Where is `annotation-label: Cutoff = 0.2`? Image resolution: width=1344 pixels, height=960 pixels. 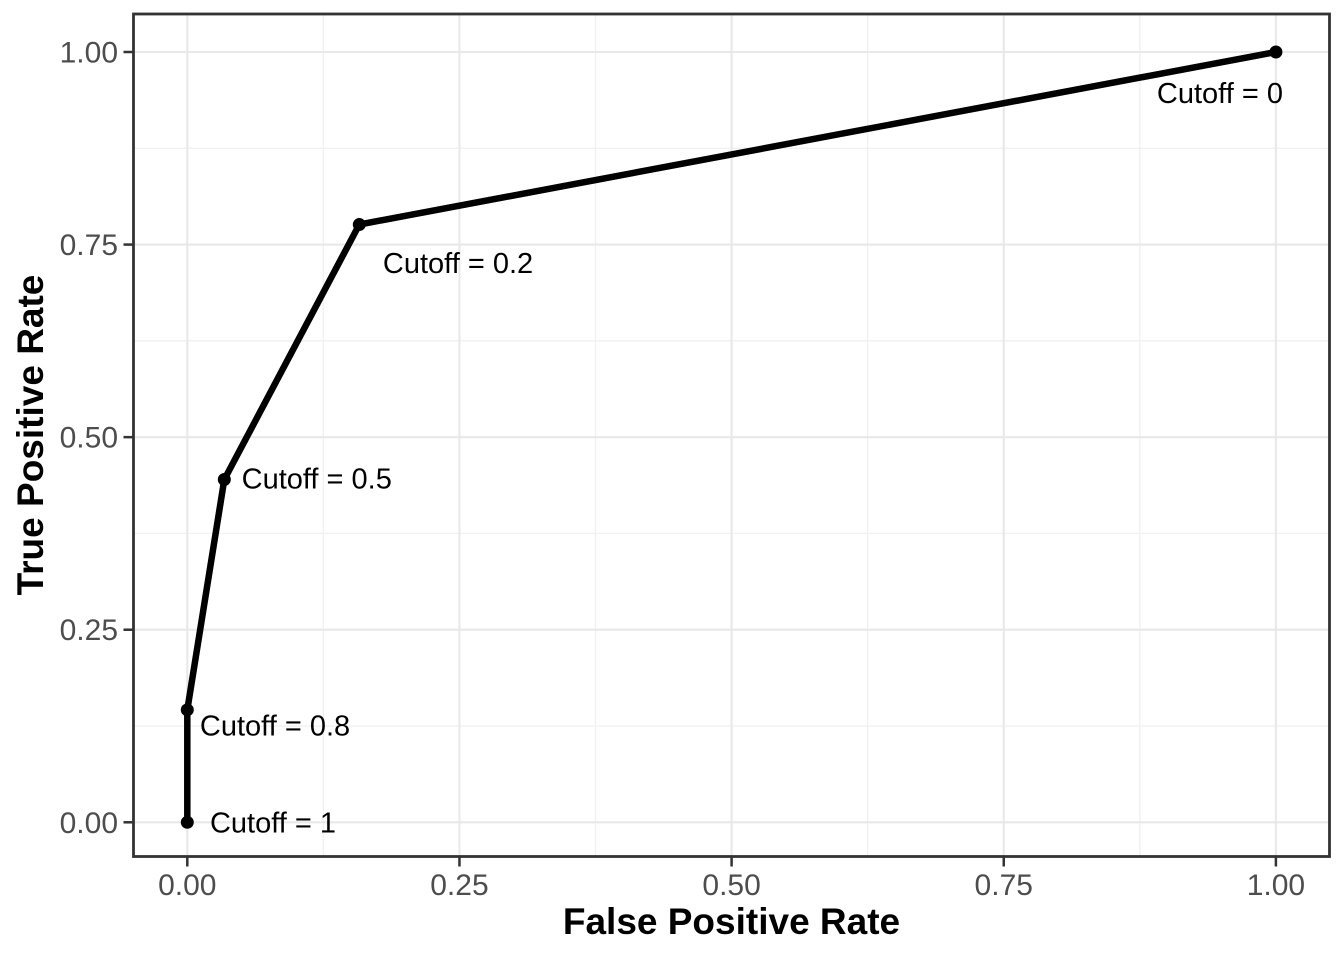
annotation-label: Cutoff = 0.2 is located at coordinates (458, 264).